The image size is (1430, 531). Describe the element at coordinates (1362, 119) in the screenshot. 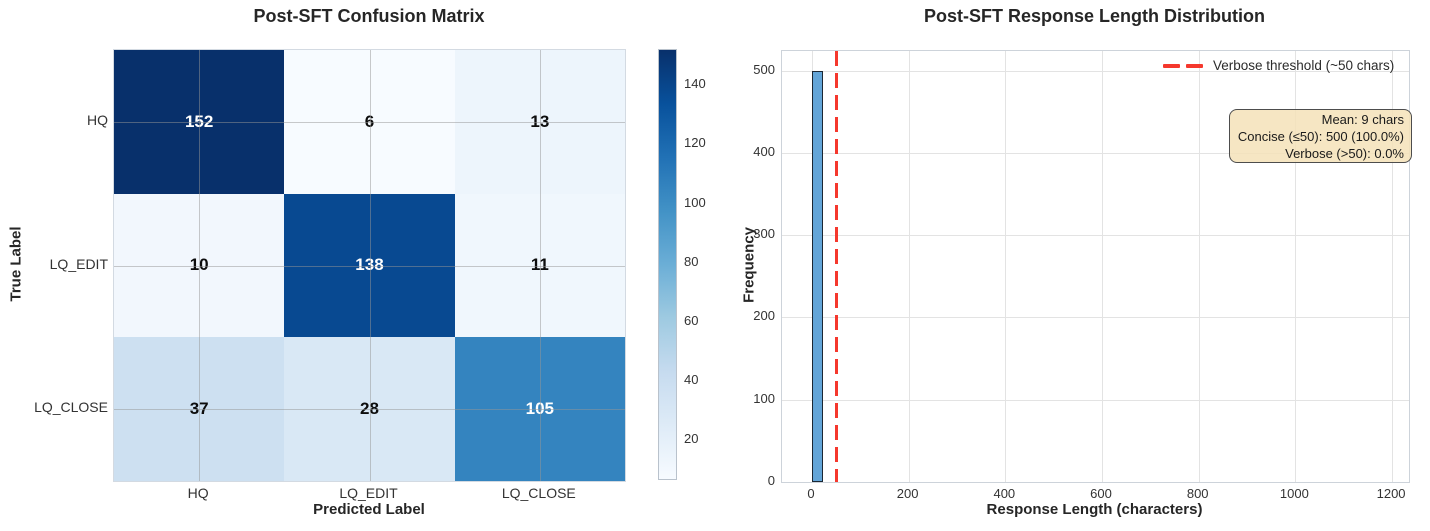

I see `annotation-line: Mean: 9 chars` at that location.